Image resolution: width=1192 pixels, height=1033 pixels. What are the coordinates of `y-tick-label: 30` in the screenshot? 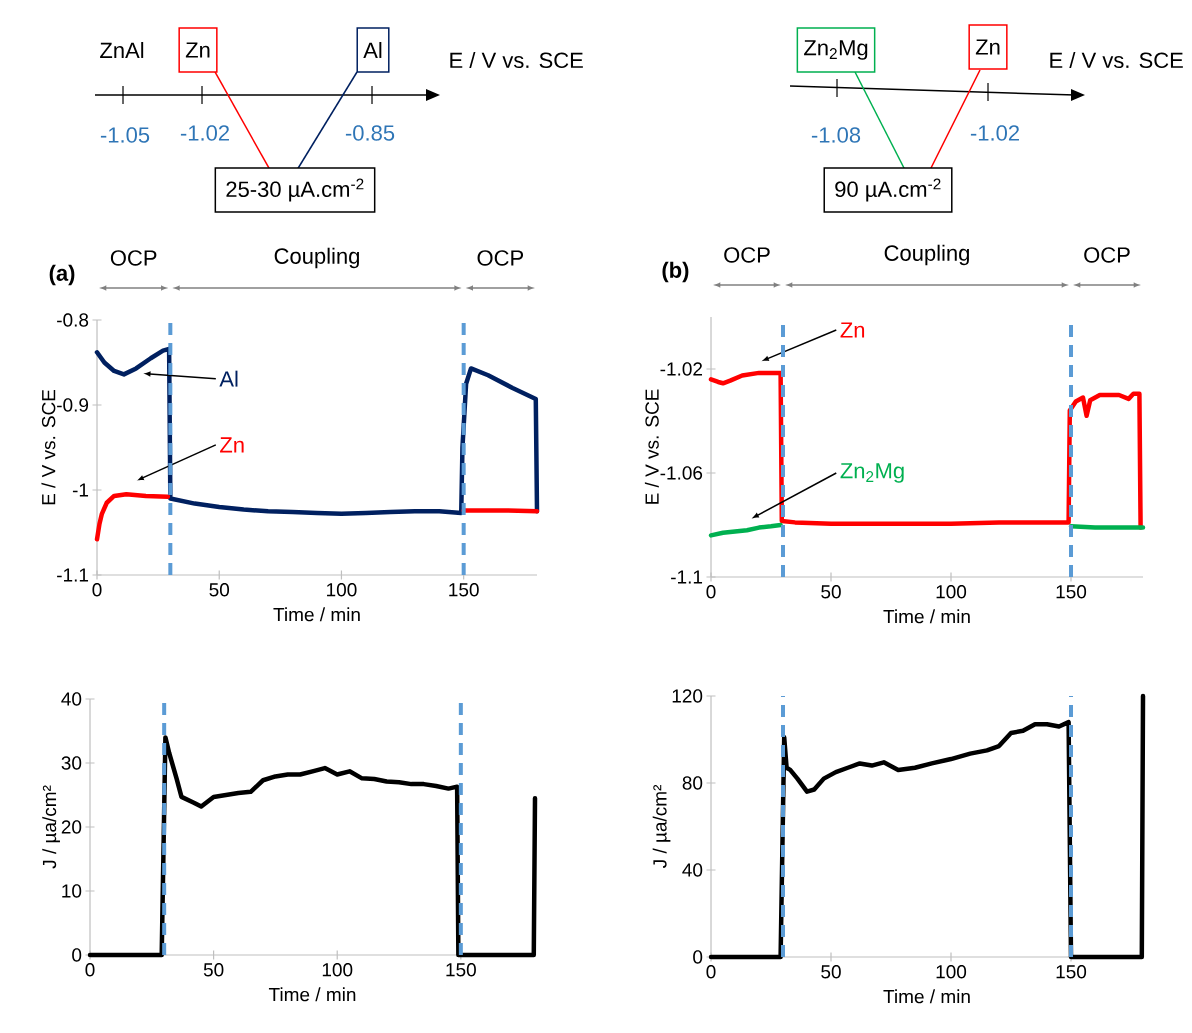 It's located at (71, 763).